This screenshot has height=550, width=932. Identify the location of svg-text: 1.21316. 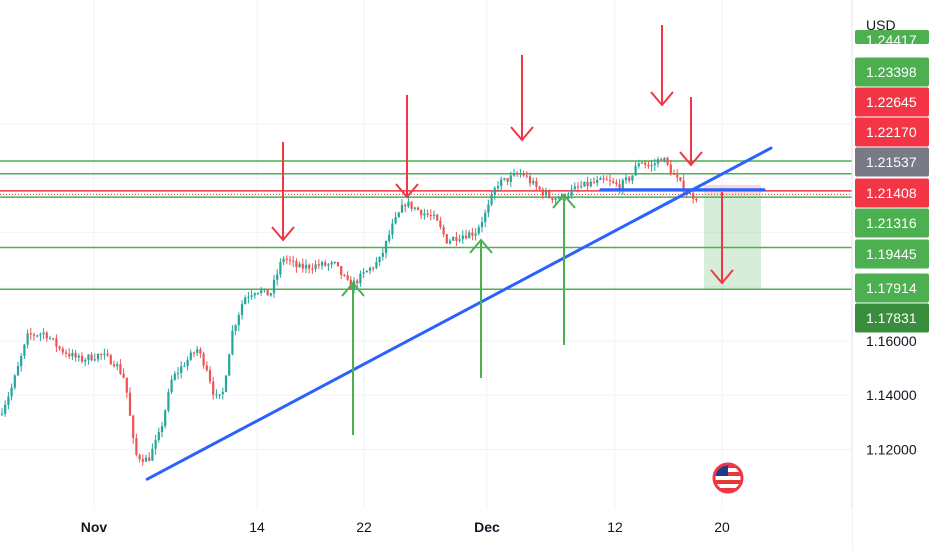
(891, 223).